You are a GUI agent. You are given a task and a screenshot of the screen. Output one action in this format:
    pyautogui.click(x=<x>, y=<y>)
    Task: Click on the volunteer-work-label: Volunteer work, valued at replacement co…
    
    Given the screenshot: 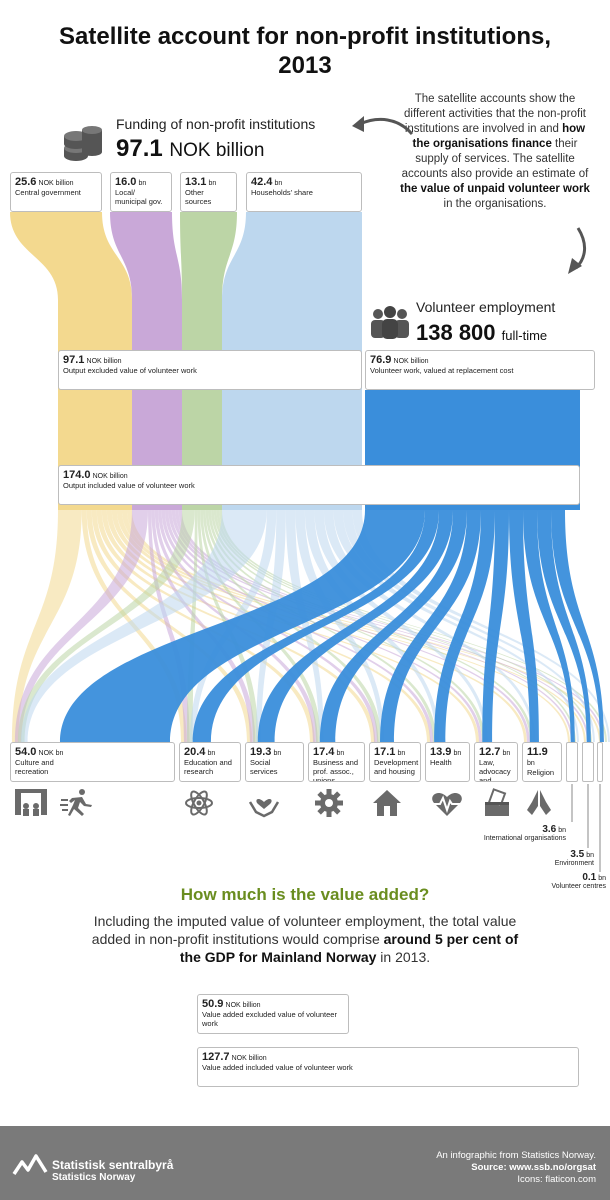 What is the action you would take?
    pyautogui.click(x=442, y=370)
    